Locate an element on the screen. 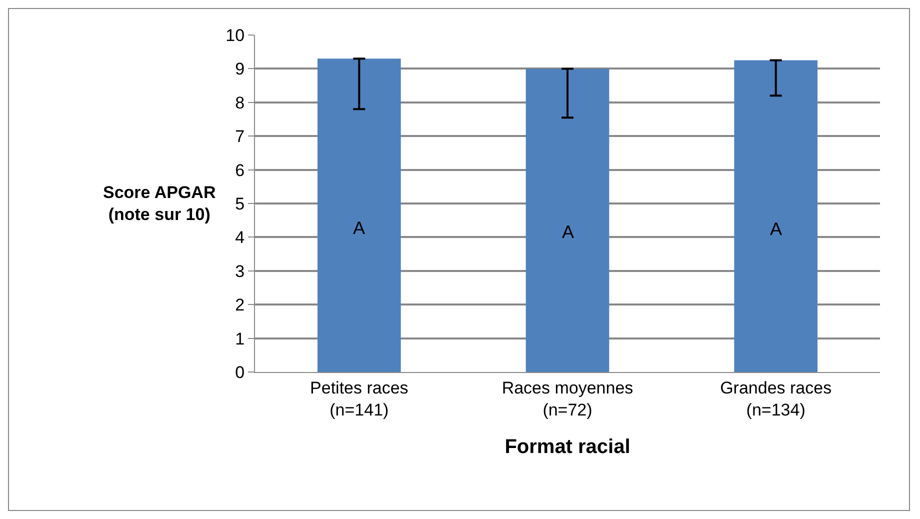  y-tick-label: 4 is located at coordinates (240, 238).